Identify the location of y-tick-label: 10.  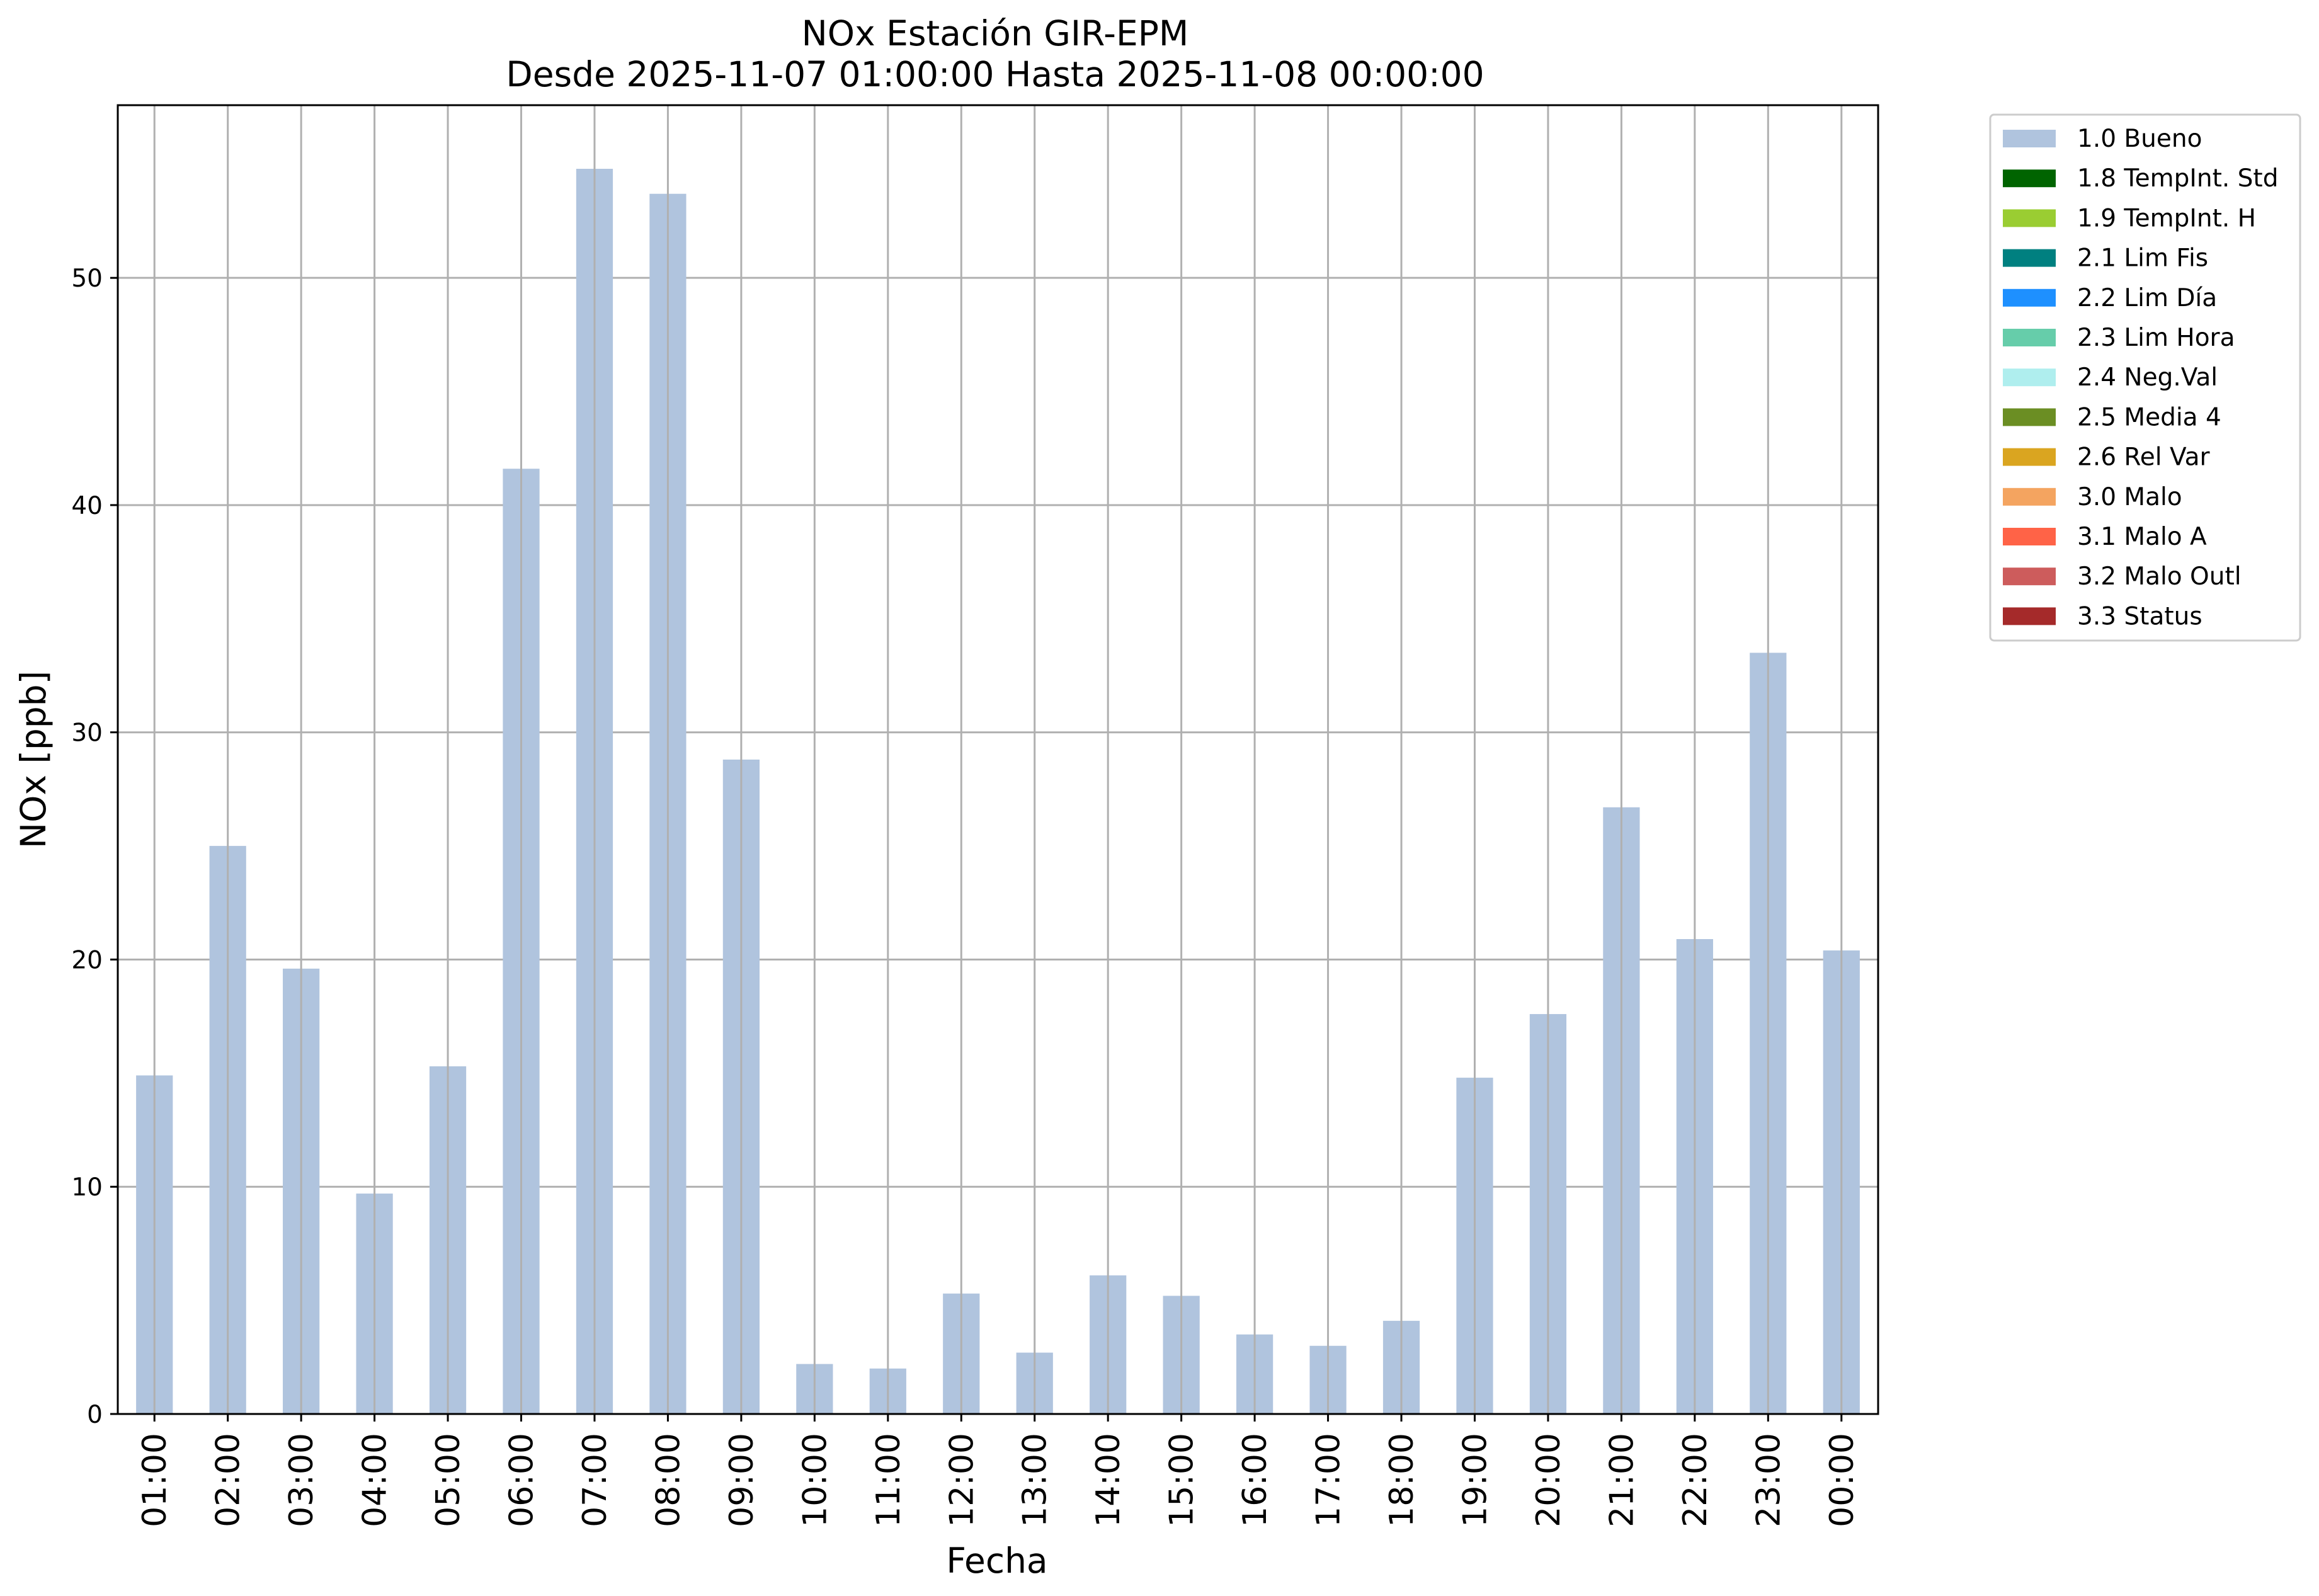
(87, 1187).